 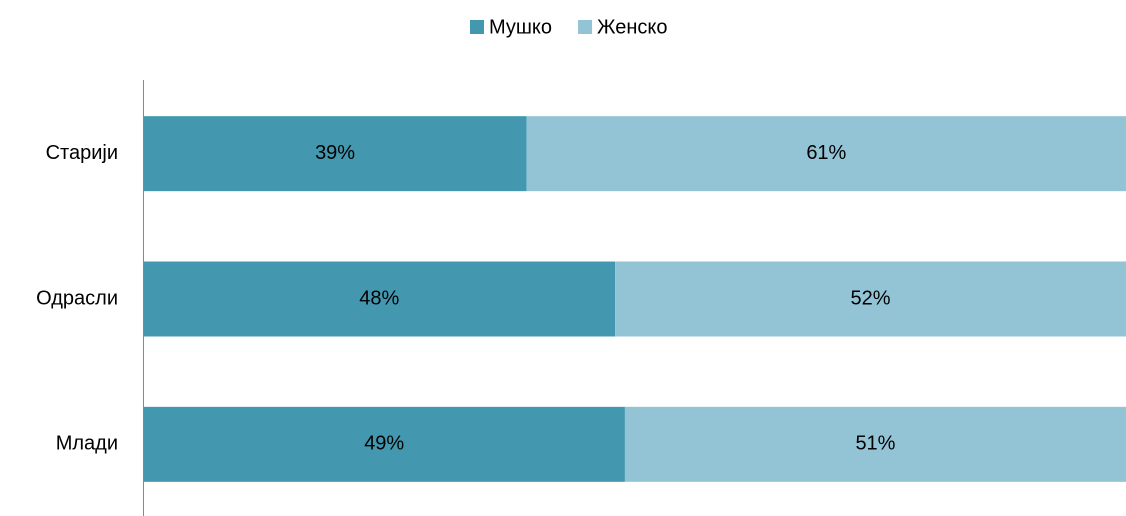 I want to click on data-label: 51%, so click(x=875, y=444).